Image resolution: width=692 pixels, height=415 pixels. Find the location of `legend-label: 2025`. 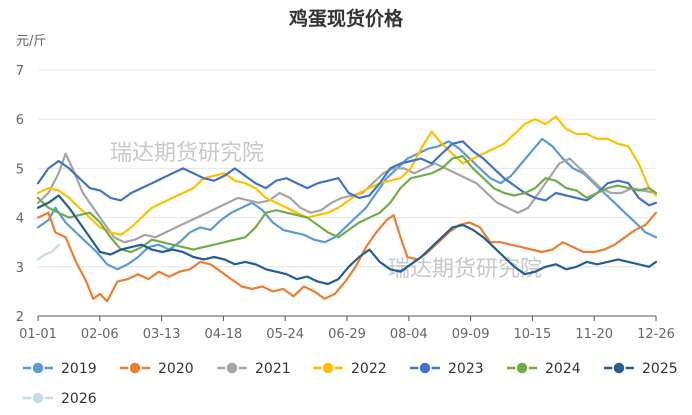

legend-label: 2025 is located at coordinates (660, 369).